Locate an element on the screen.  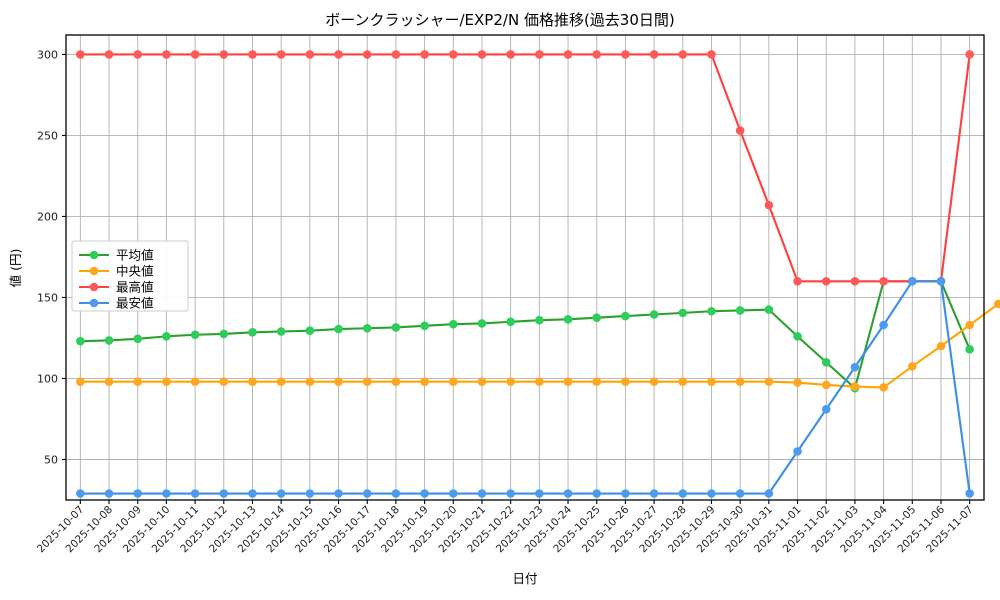
y-tick-label: 300 is located at coordinates (47, 54).